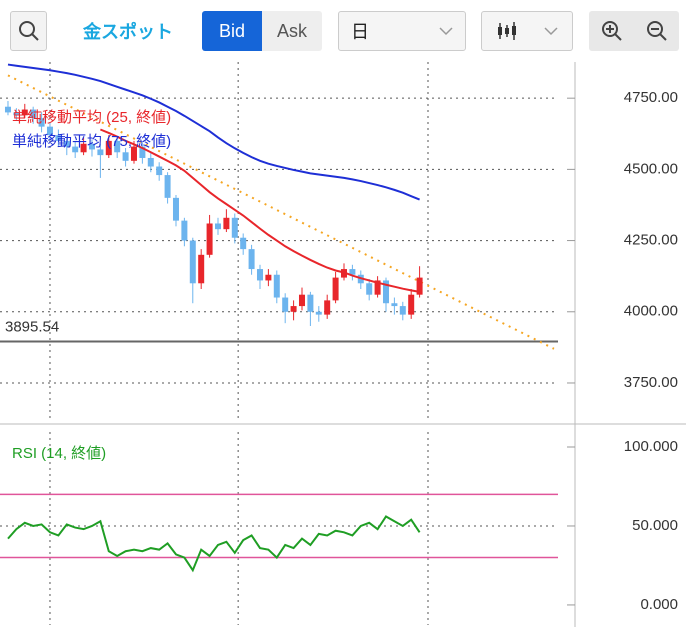  What do you see at coordinates (232, 31) in the screenshot?
I see `bid-button: Bid` at bounding box center [232, 31].